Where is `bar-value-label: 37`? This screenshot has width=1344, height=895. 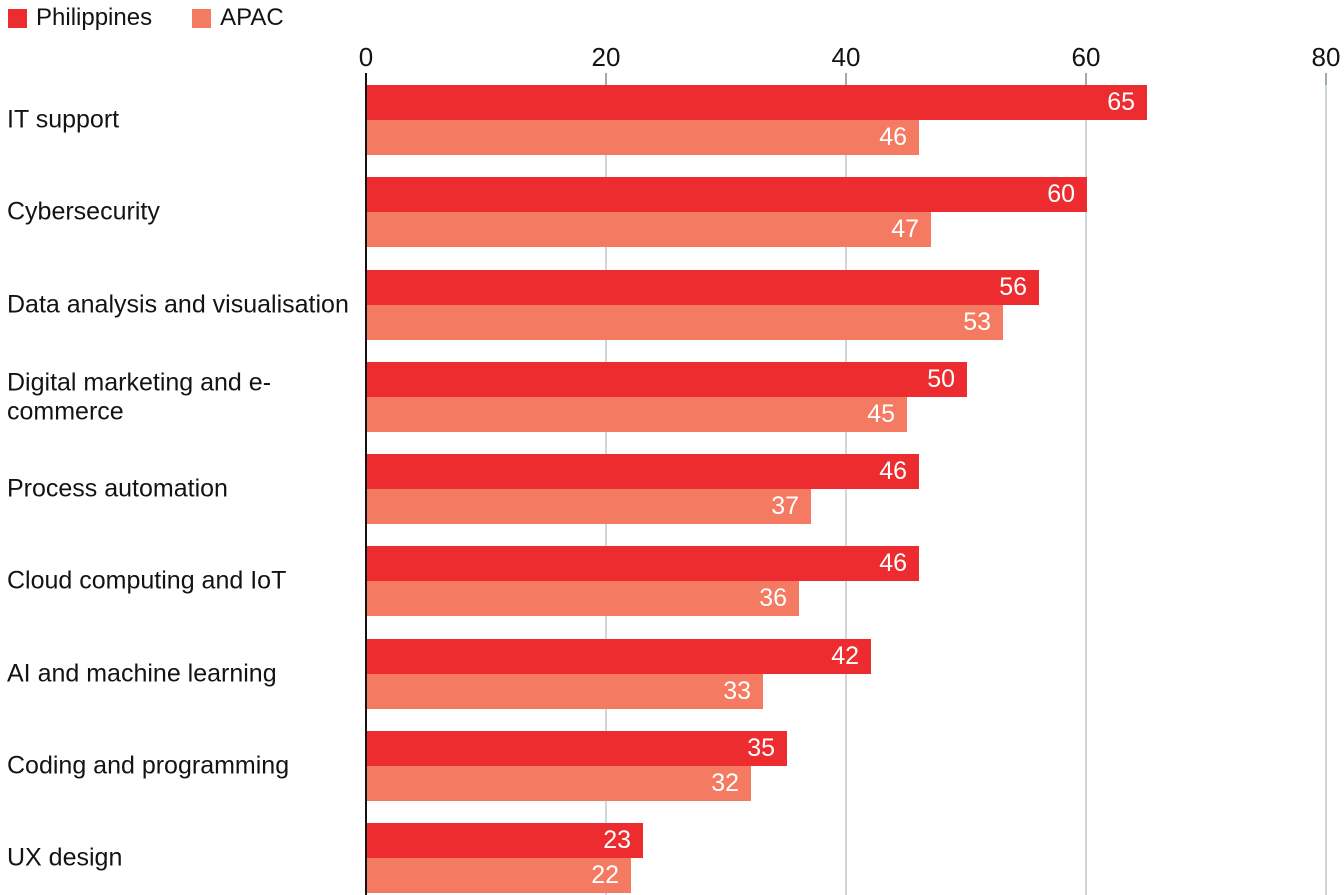 bar-value-label: 37 is located at coordinates (785, 506).